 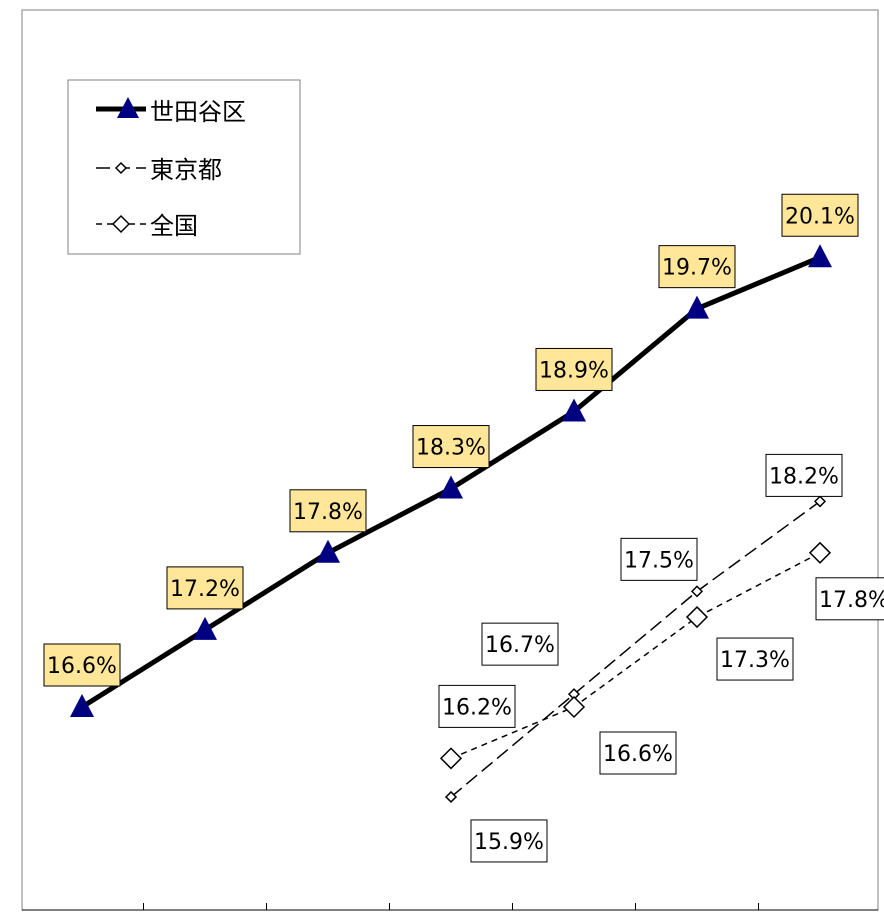 I want to click on legend-marker-national, so click(x=121, y=224).